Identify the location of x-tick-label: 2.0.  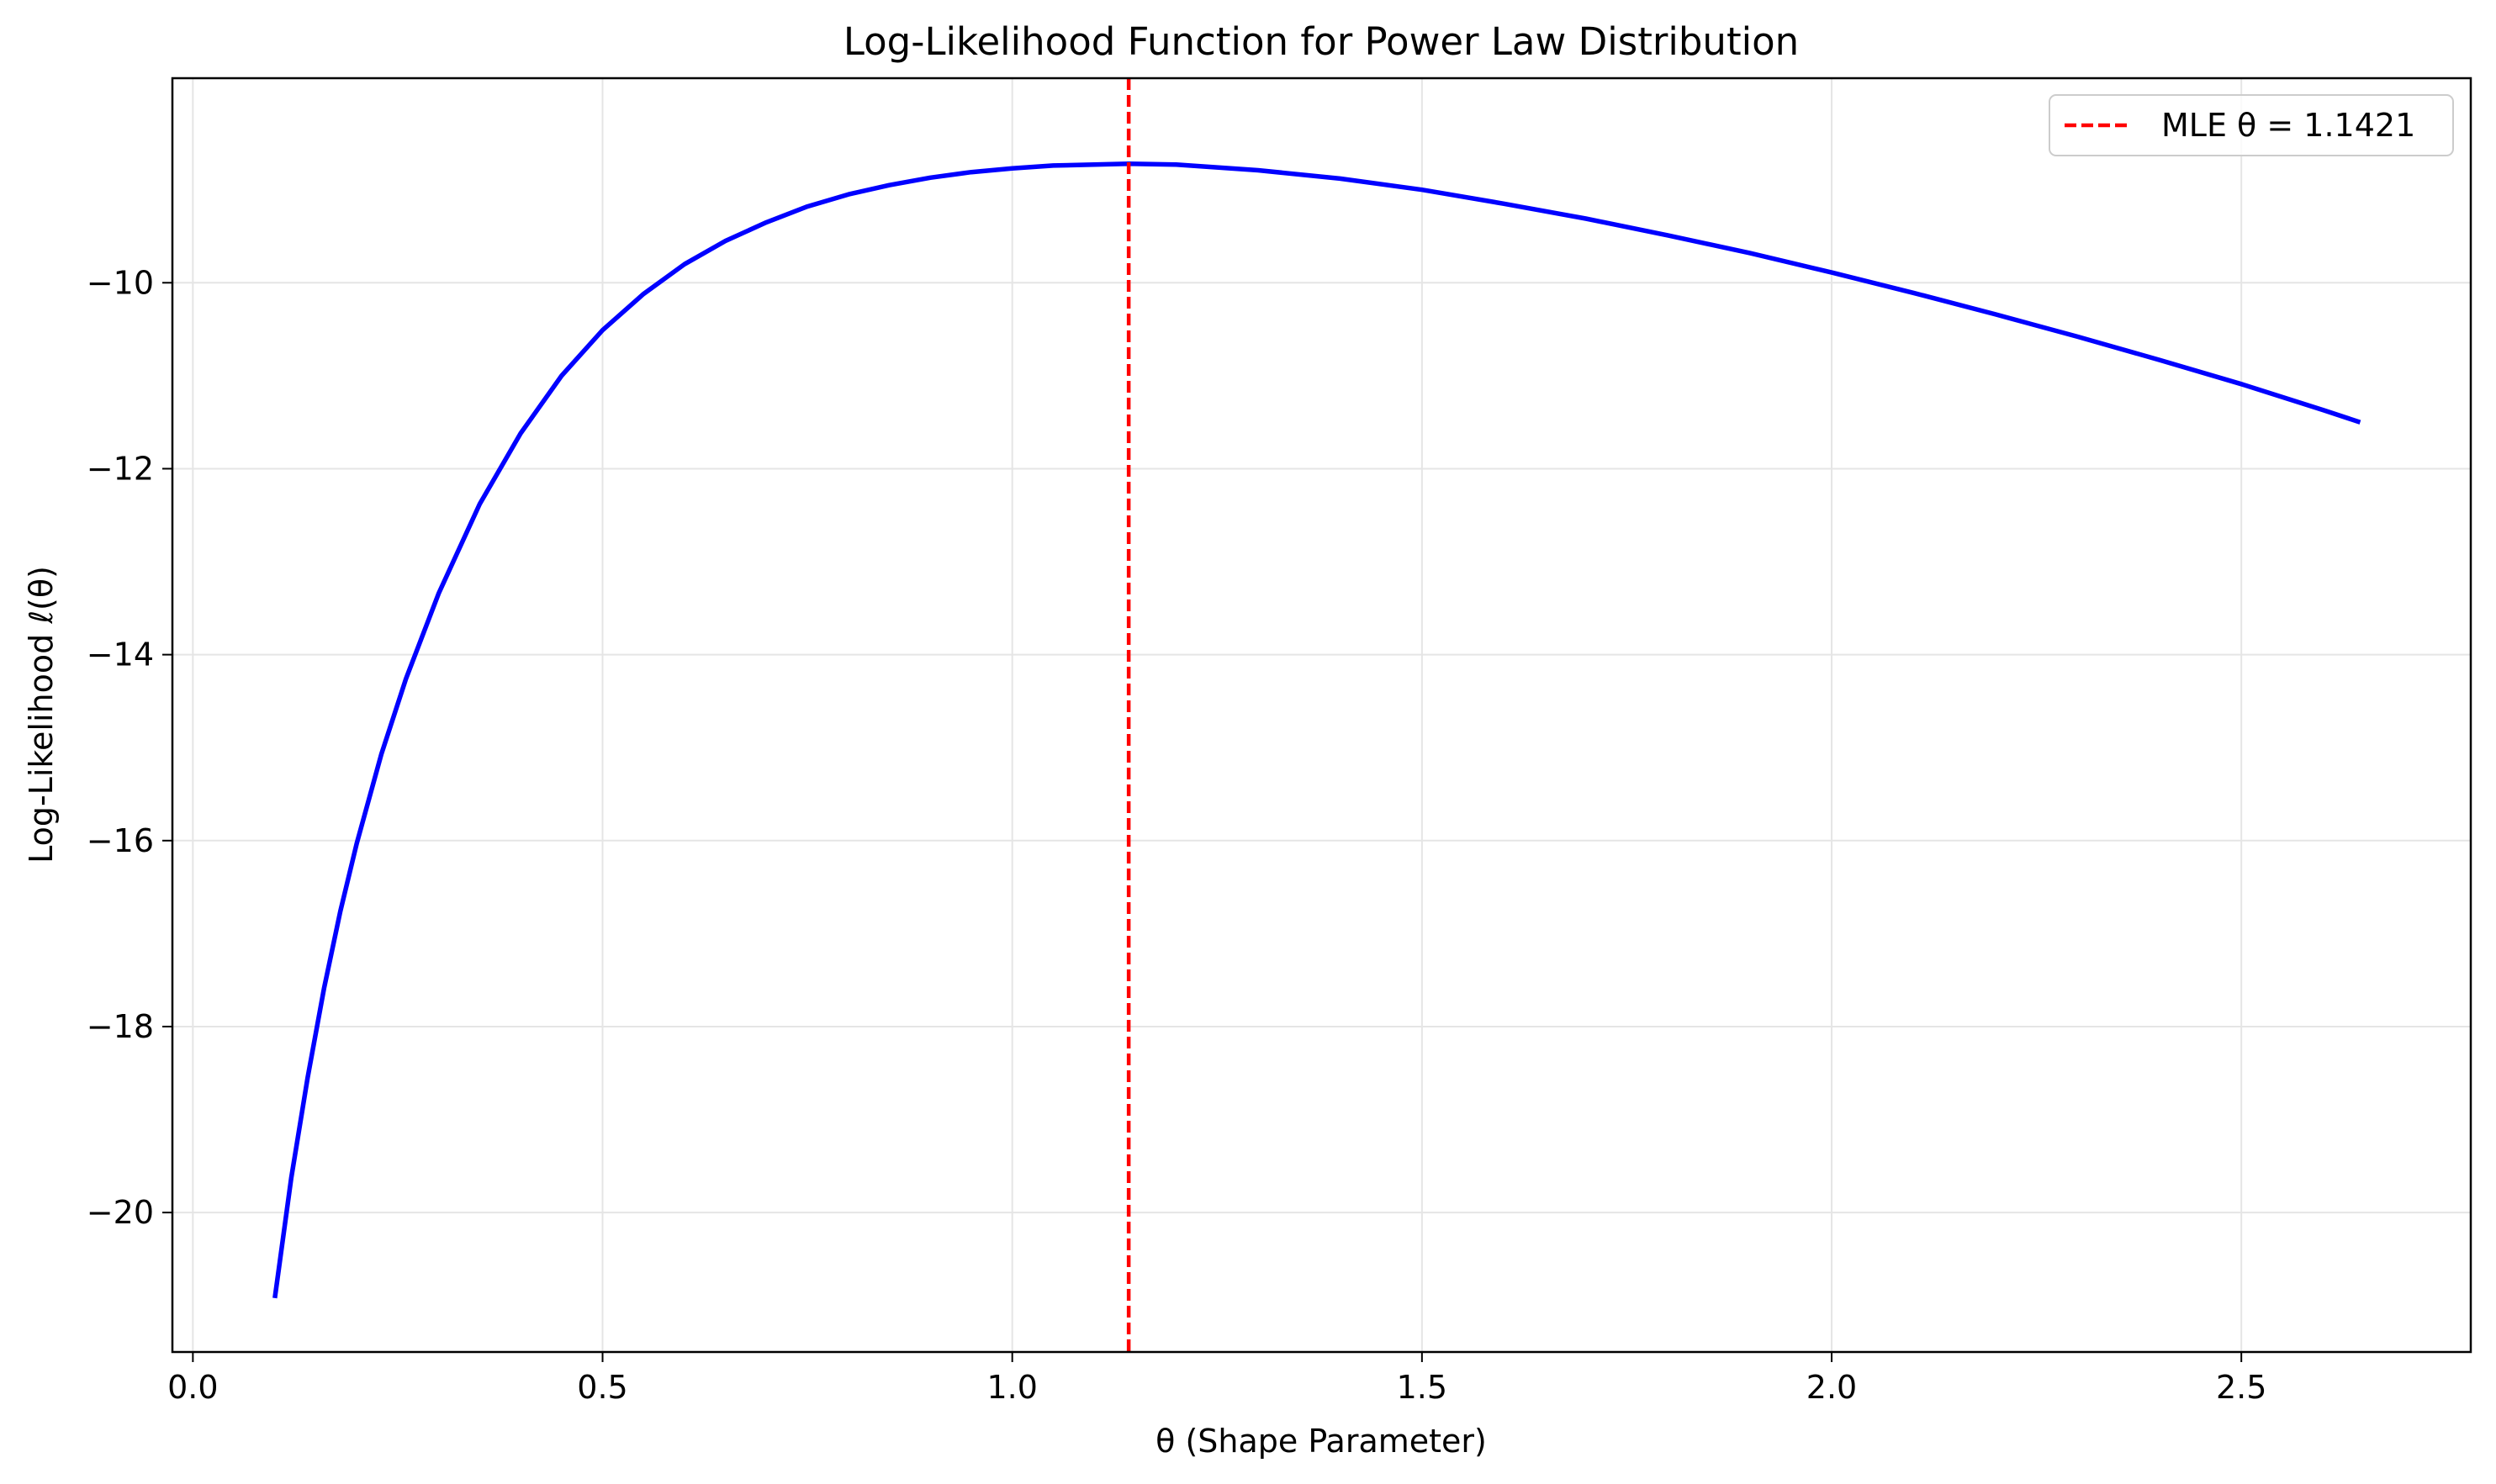
(1831, 1387).